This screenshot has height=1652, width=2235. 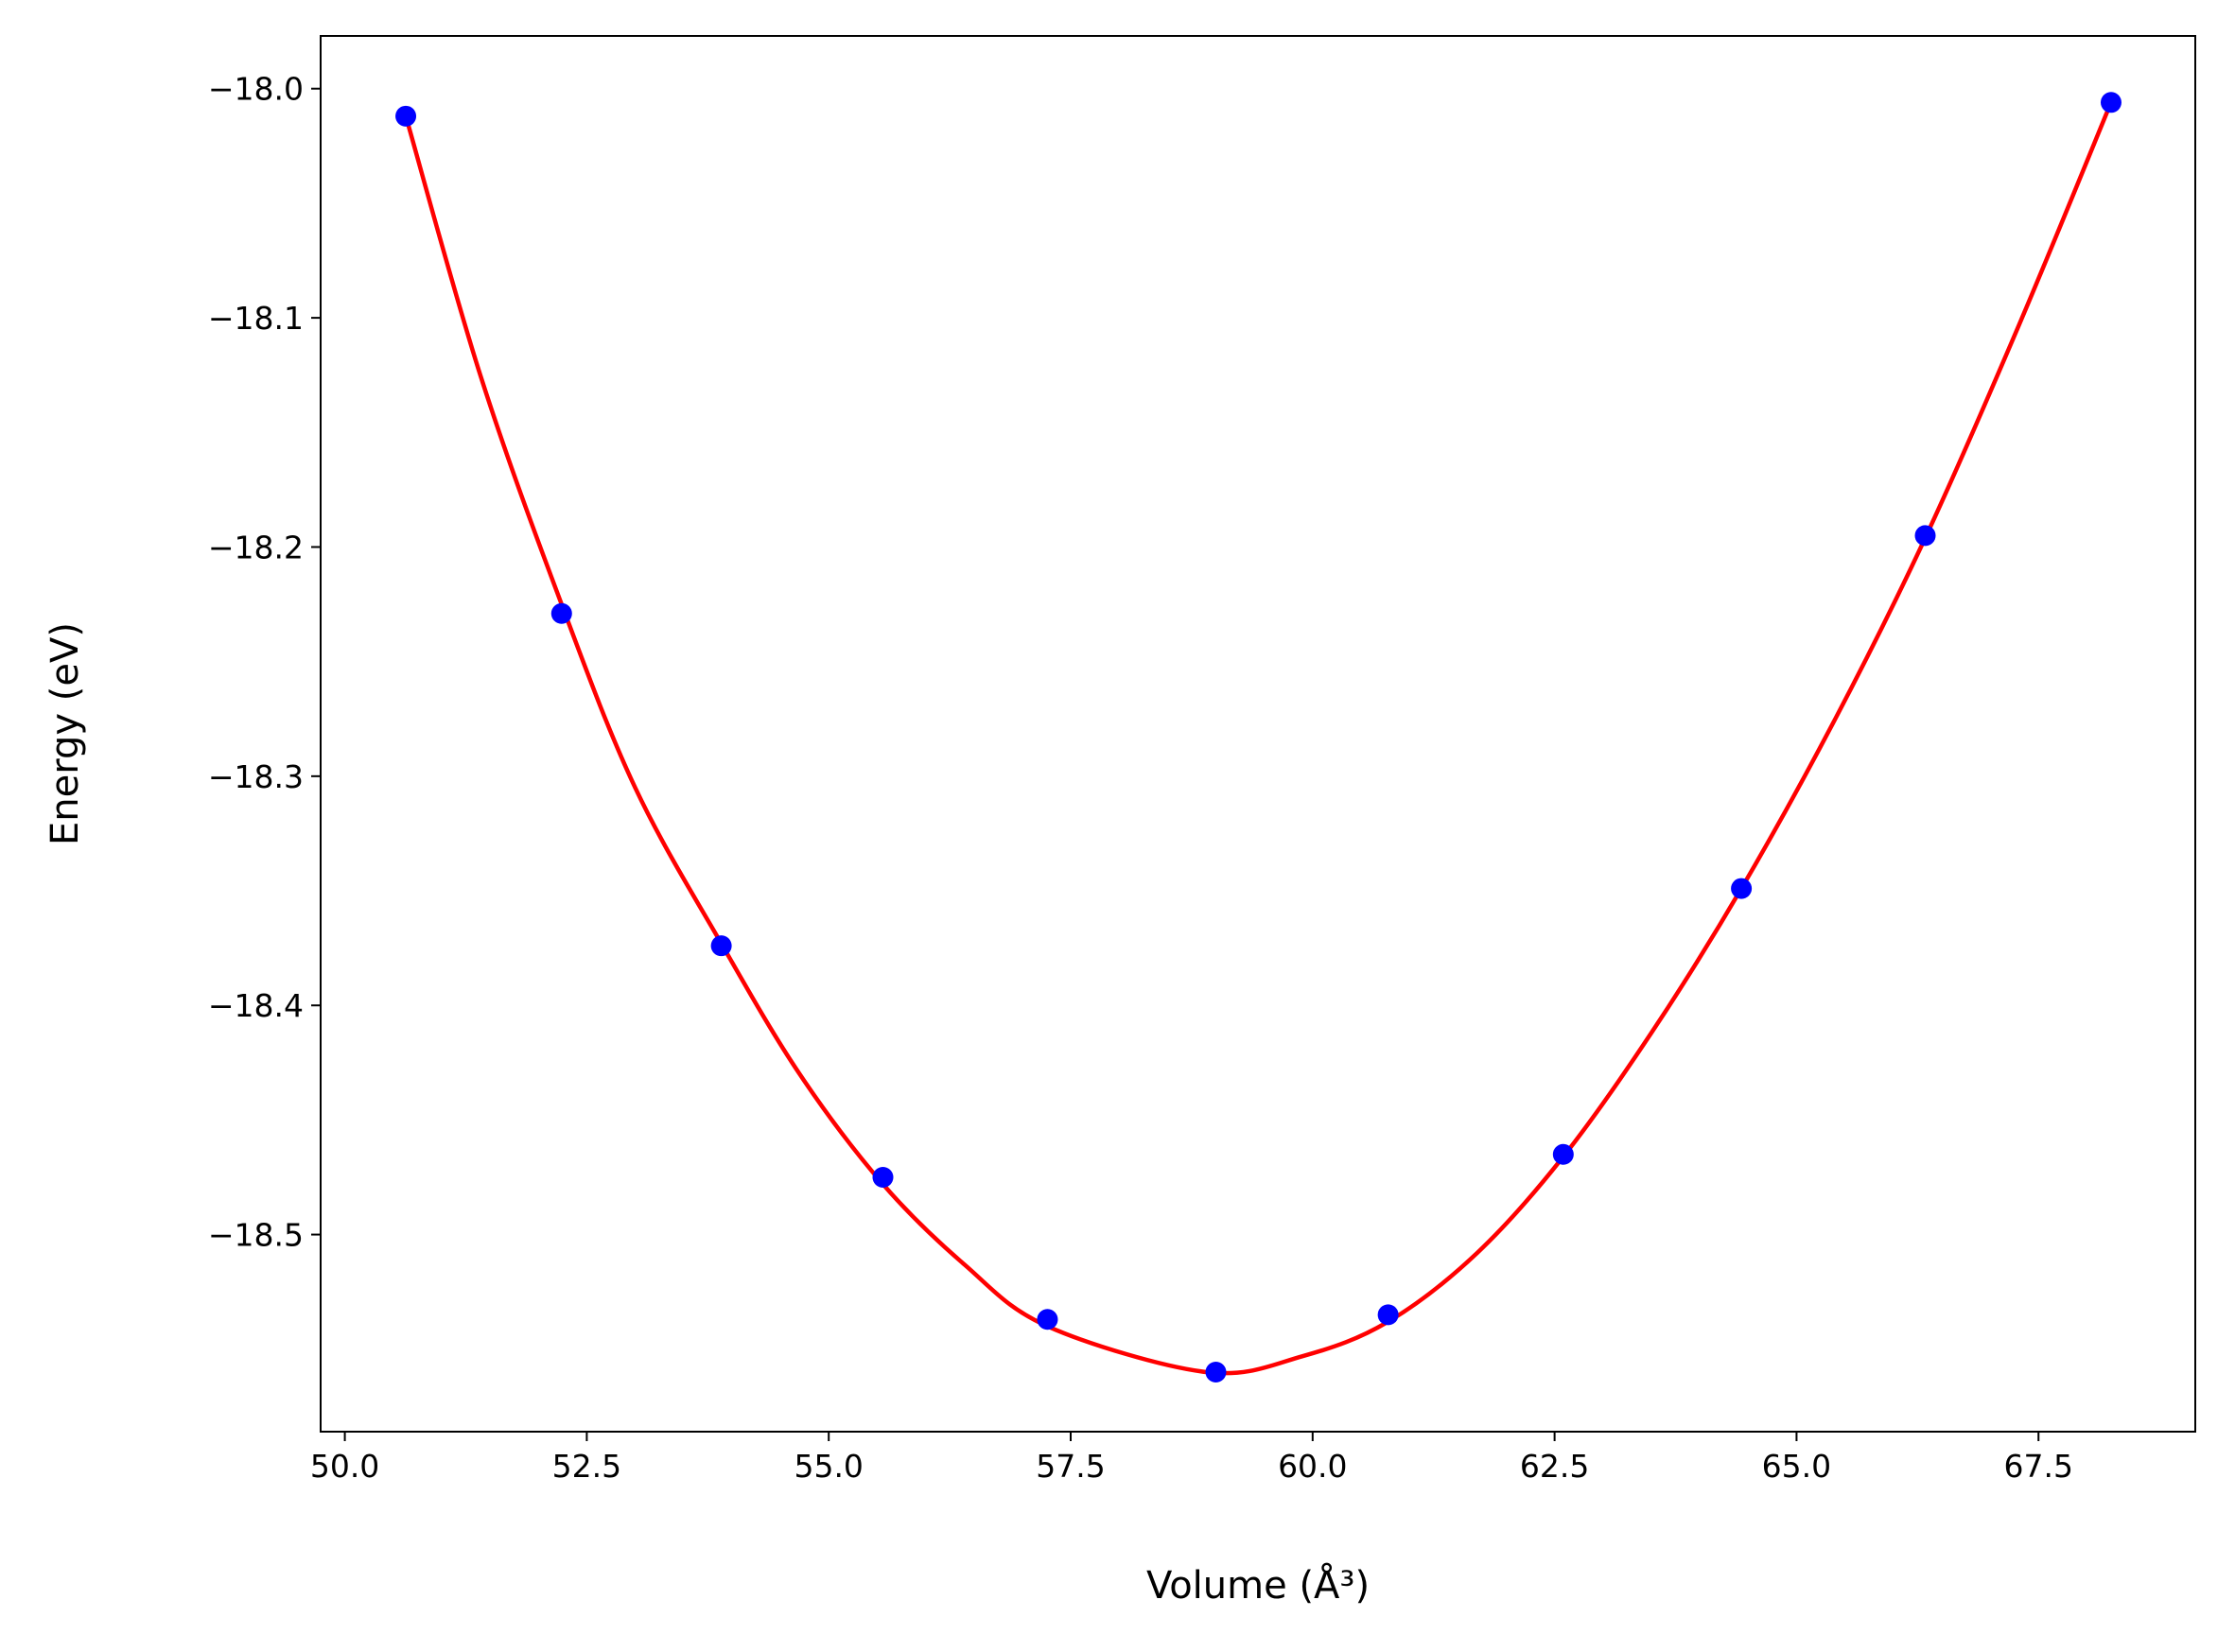 What do you see at coordinates (256, 318) in the screenshot?
I see `y-tick-label: −18.1` at bounding box center [256, 318].